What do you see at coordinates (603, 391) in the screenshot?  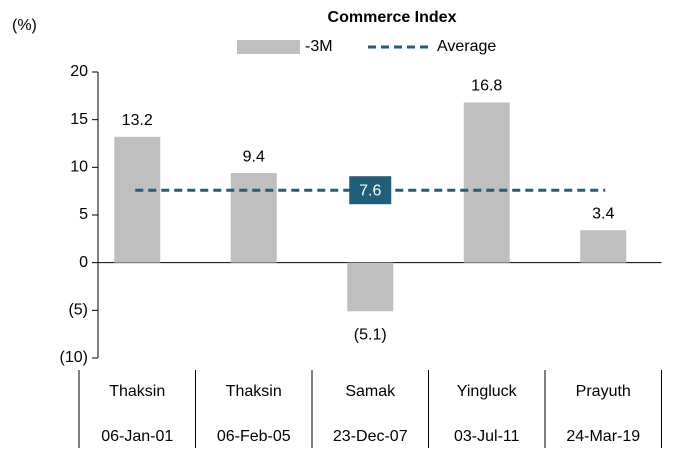 I see `x-tick-label: Prayuth` at bounding box center [603, 391].